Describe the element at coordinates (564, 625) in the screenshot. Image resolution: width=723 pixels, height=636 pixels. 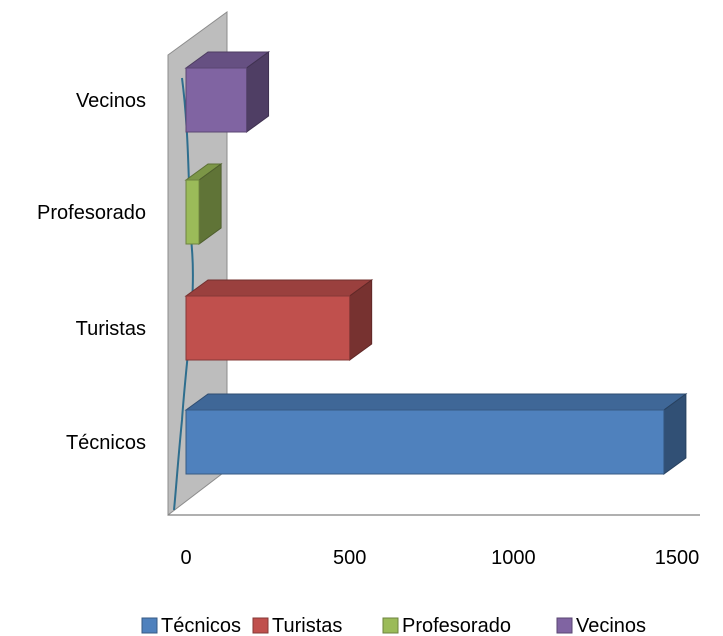
I see `legend-swatch-vecinos` at that location.